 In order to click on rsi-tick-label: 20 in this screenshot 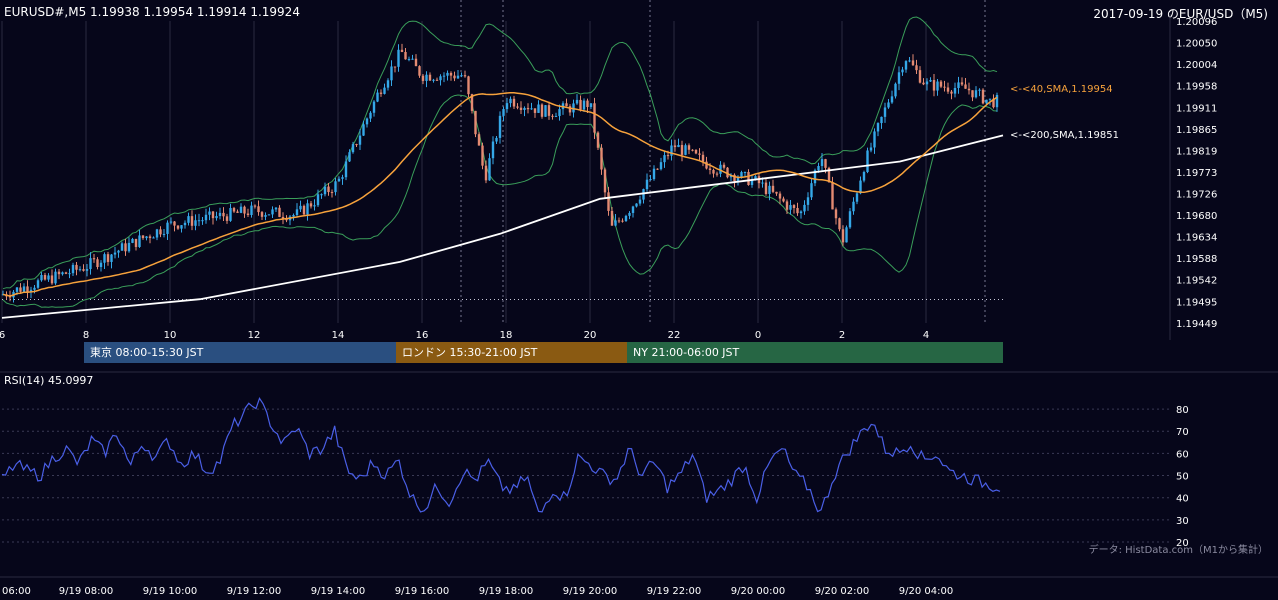, I will do `click(1182, 543)`.